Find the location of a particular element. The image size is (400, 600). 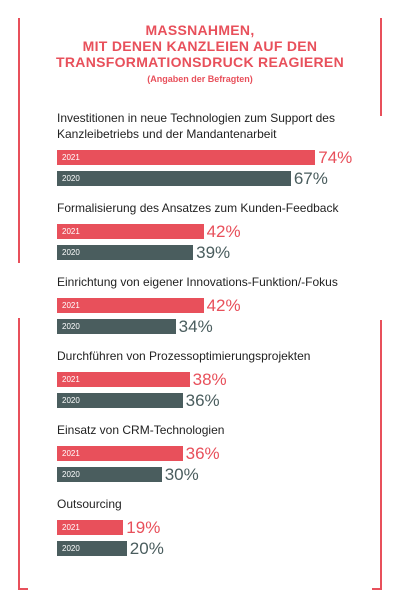

value-label: 19% is located at coordinates (143, 527).